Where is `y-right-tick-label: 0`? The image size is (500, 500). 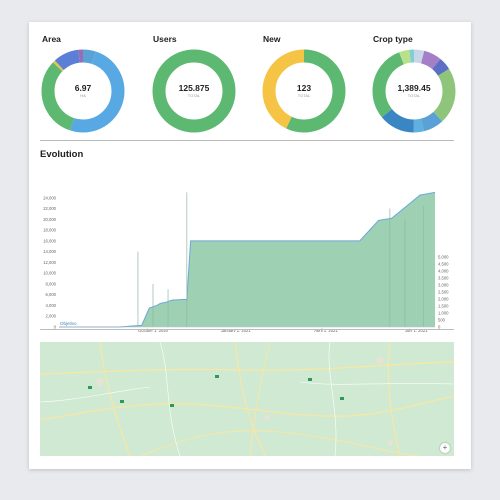 y-right-tick-label: 0 is located at coordinates (439, 327).